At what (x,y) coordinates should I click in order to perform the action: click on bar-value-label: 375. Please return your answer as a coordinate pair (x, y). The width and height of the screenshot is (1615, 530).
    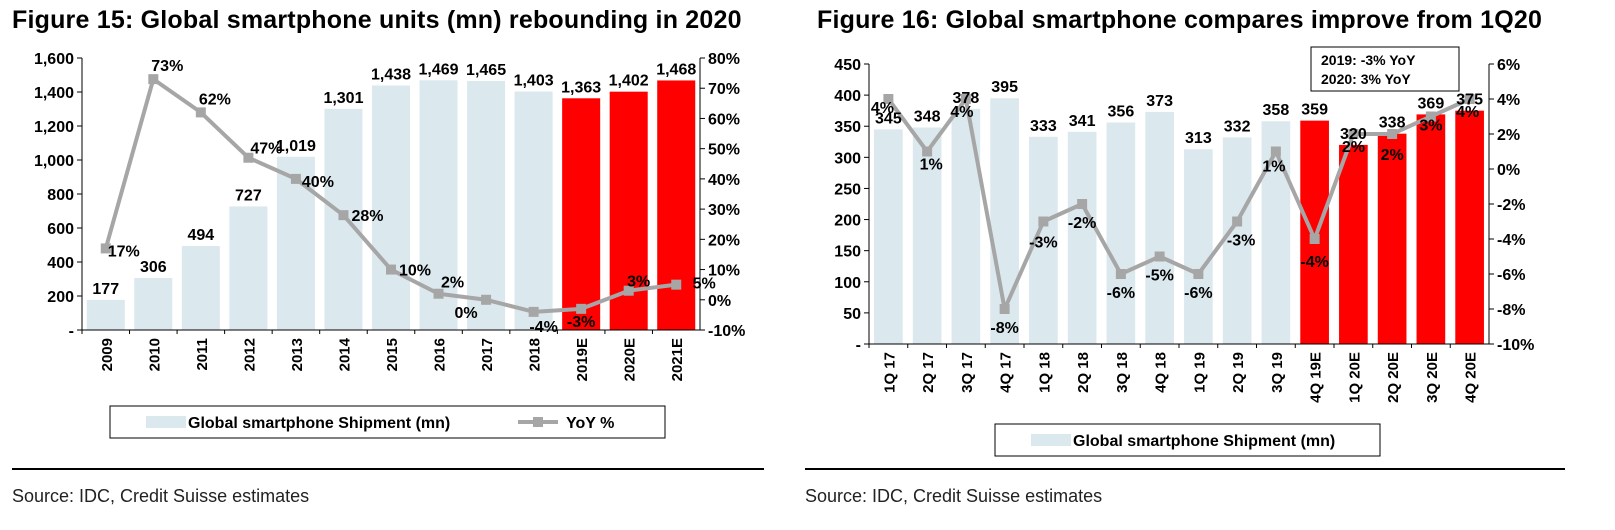
    Looking at the image, I should click on (1469, 100).